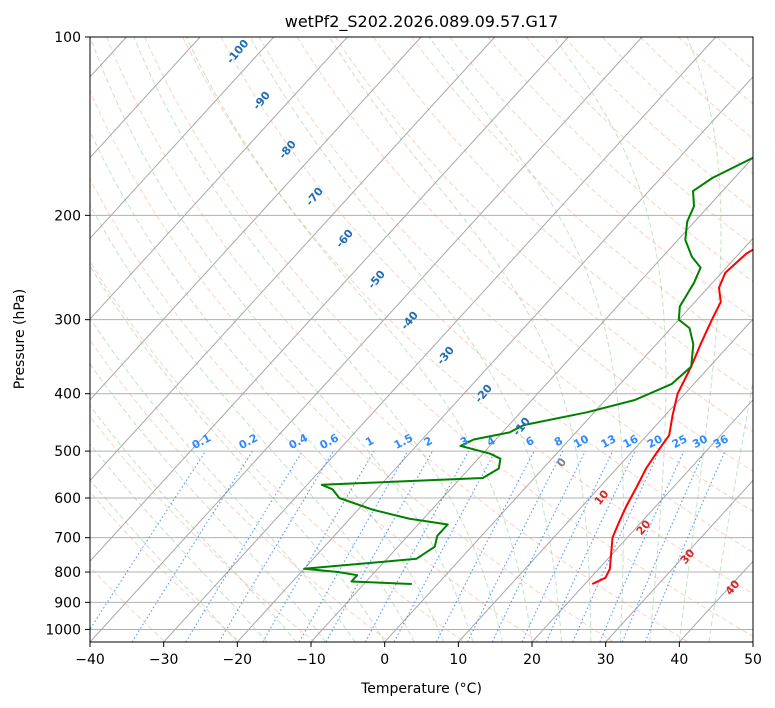 The image size is (775, 708). What do you see at coordinates (67, 573) in the screenshot?
I see `y-tick-label: 800` at bounding box center [67, 573].